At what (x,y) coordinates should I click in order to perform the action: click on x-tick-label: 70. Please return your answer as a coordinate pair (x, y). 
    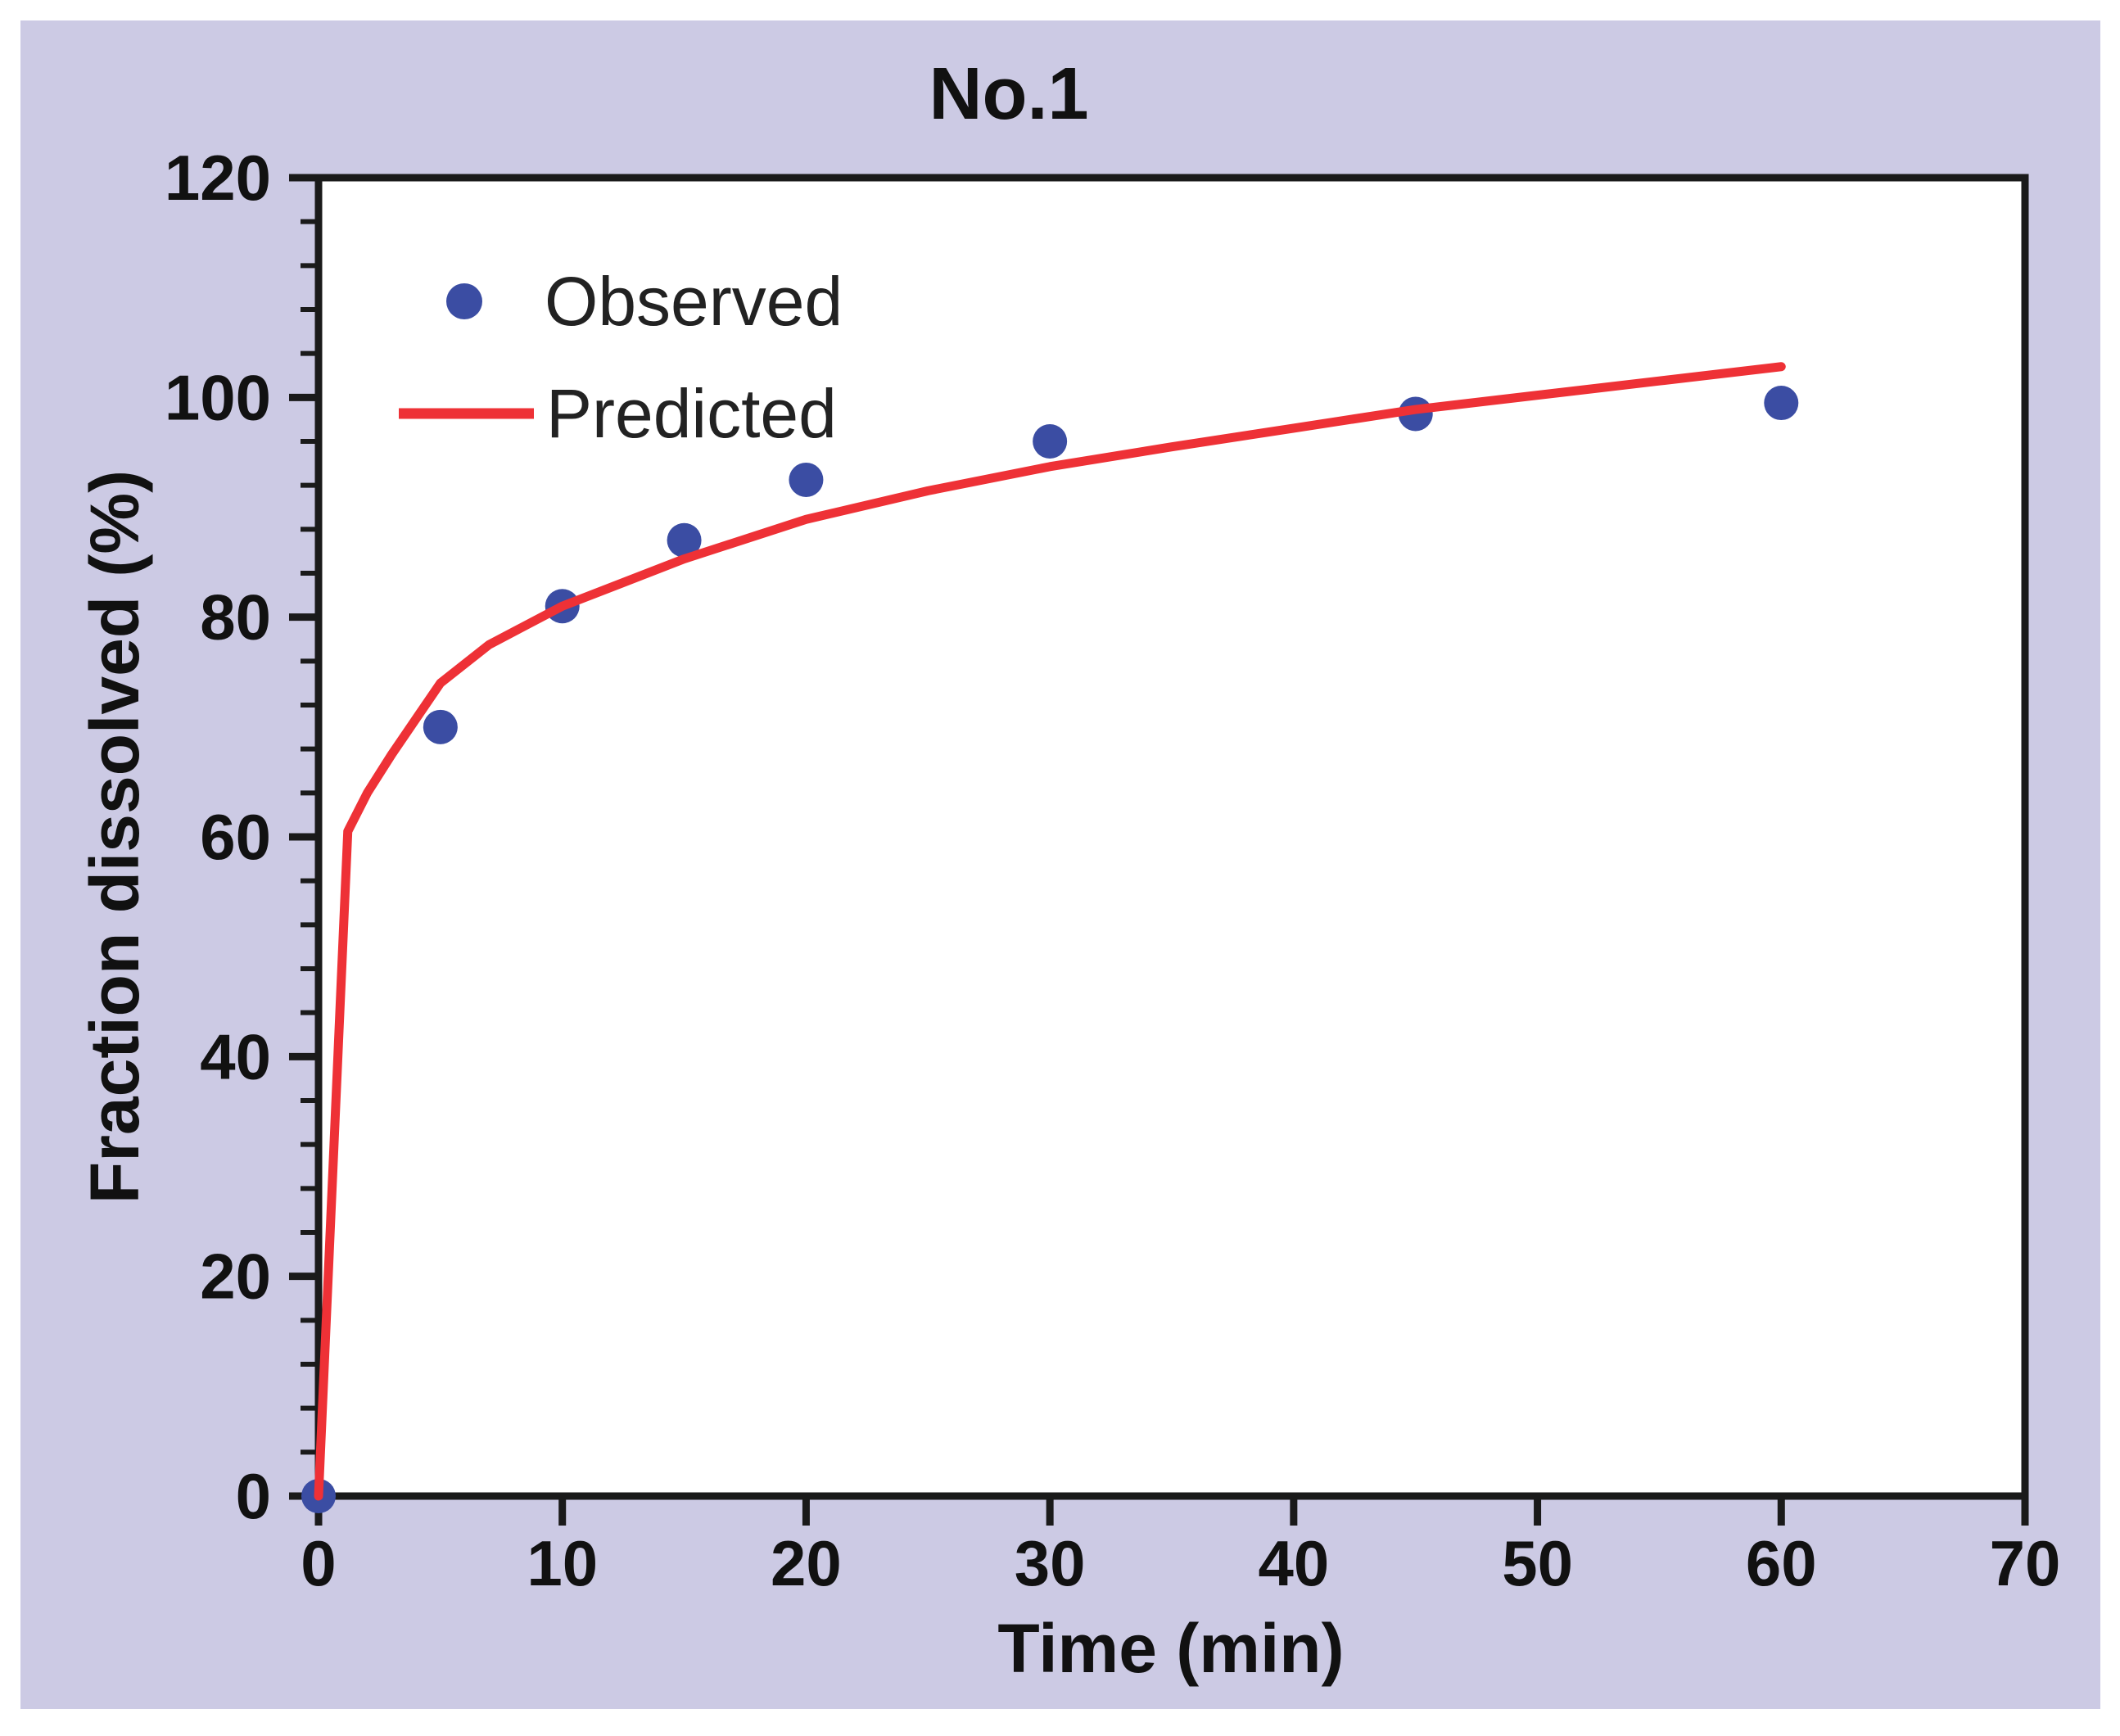
    Looking at the image, I should click on (2025, 1563).